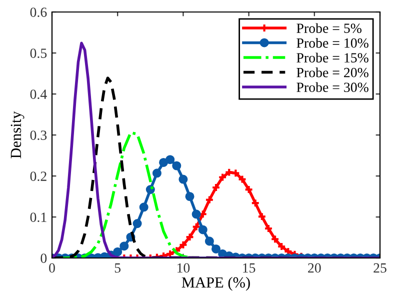 This screenshot has width=400, height=300. Describe the element at coordinates (38, 53) in the screenshot. I see `y-tick-label: 0.5` at that location.